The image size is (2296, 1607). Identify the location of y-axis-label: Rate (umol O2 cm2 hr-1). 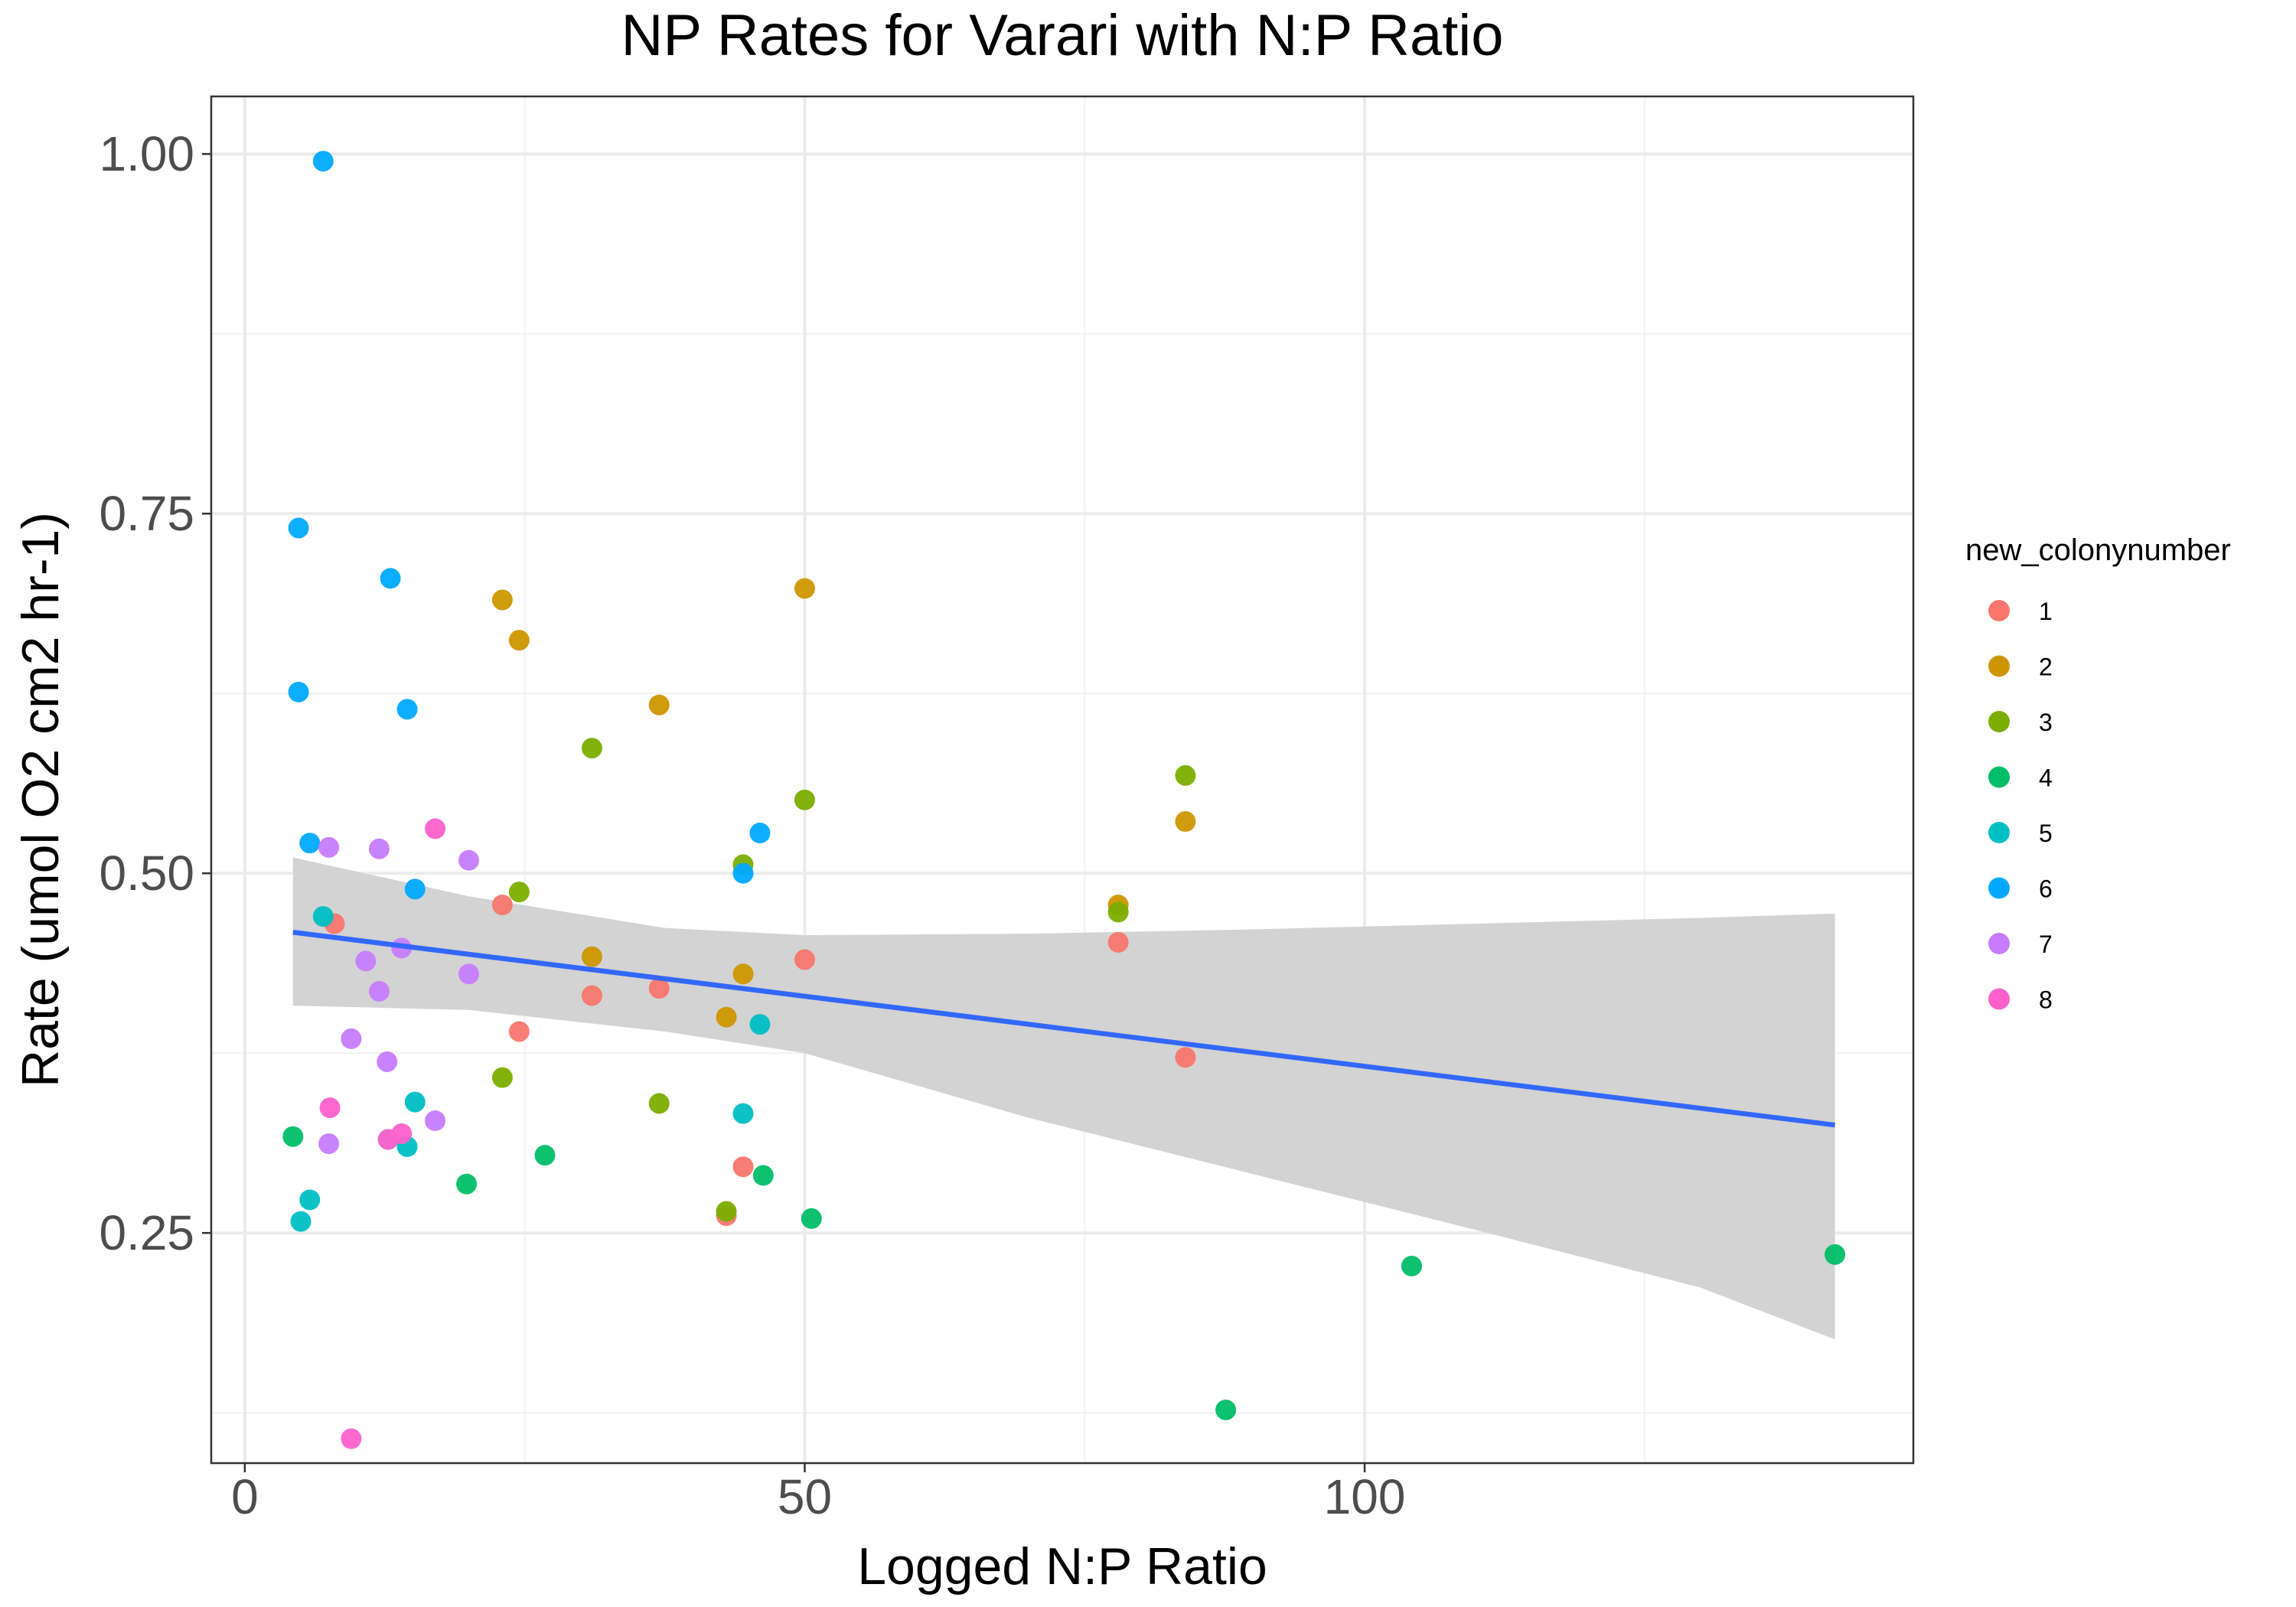
(40, 799).